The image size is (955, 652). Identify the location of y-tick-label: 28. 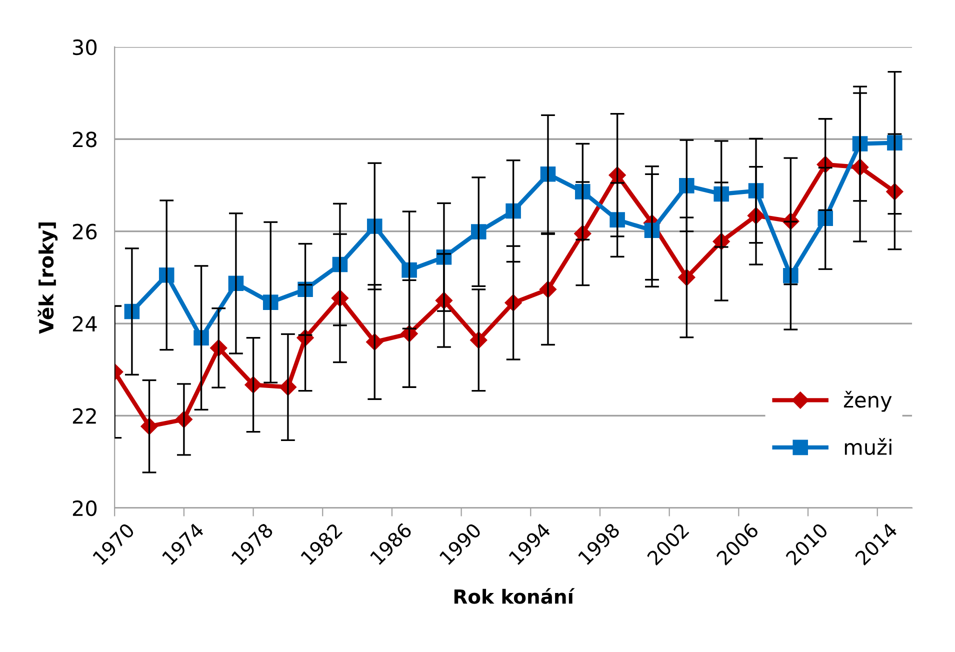
(84, 140).